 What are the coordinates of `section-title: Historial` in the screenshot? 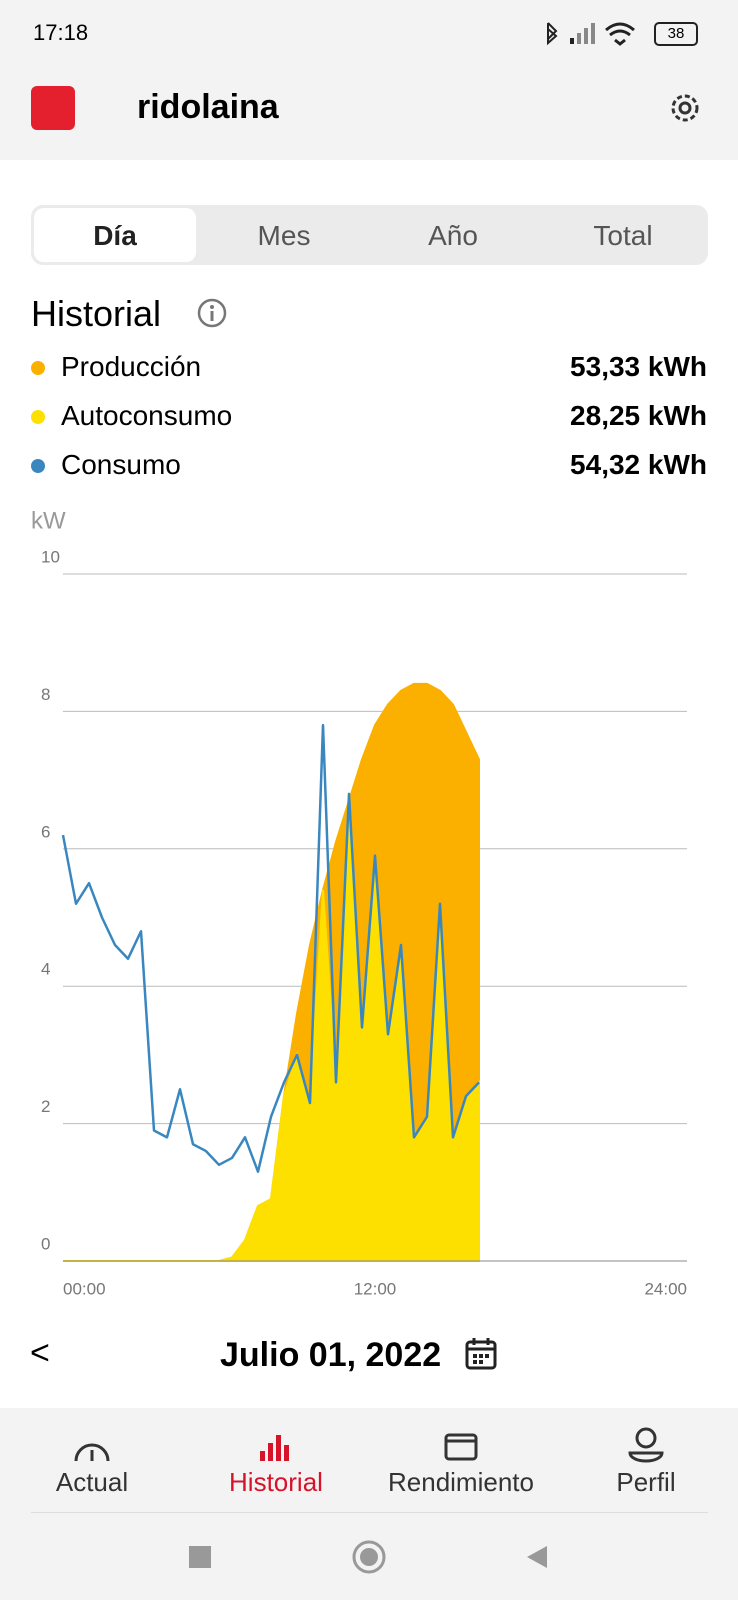 It's located at (96, 313).